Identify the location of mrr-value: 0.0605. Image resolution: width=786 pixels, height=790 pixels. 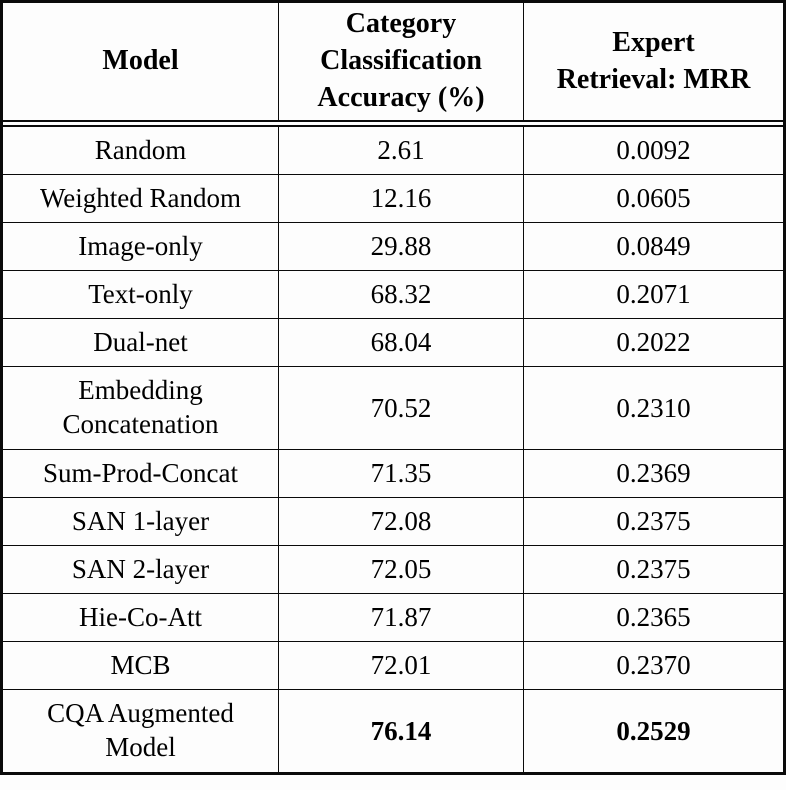
(653, 198).